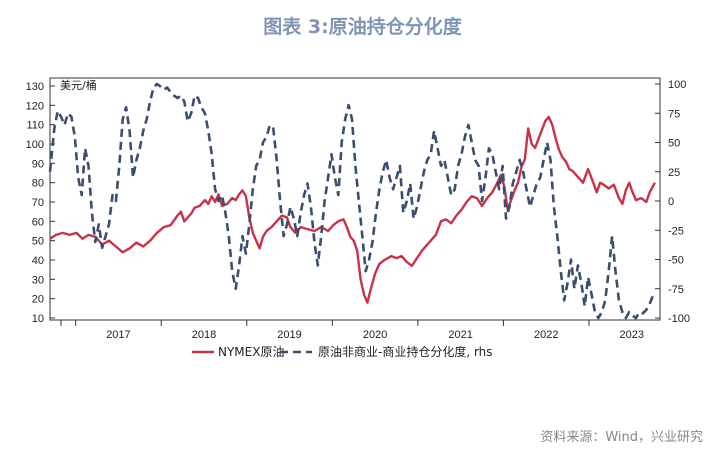 The image size is (725, 454). I want to click on right-axis-tick-label: 75, so click(674, 114).